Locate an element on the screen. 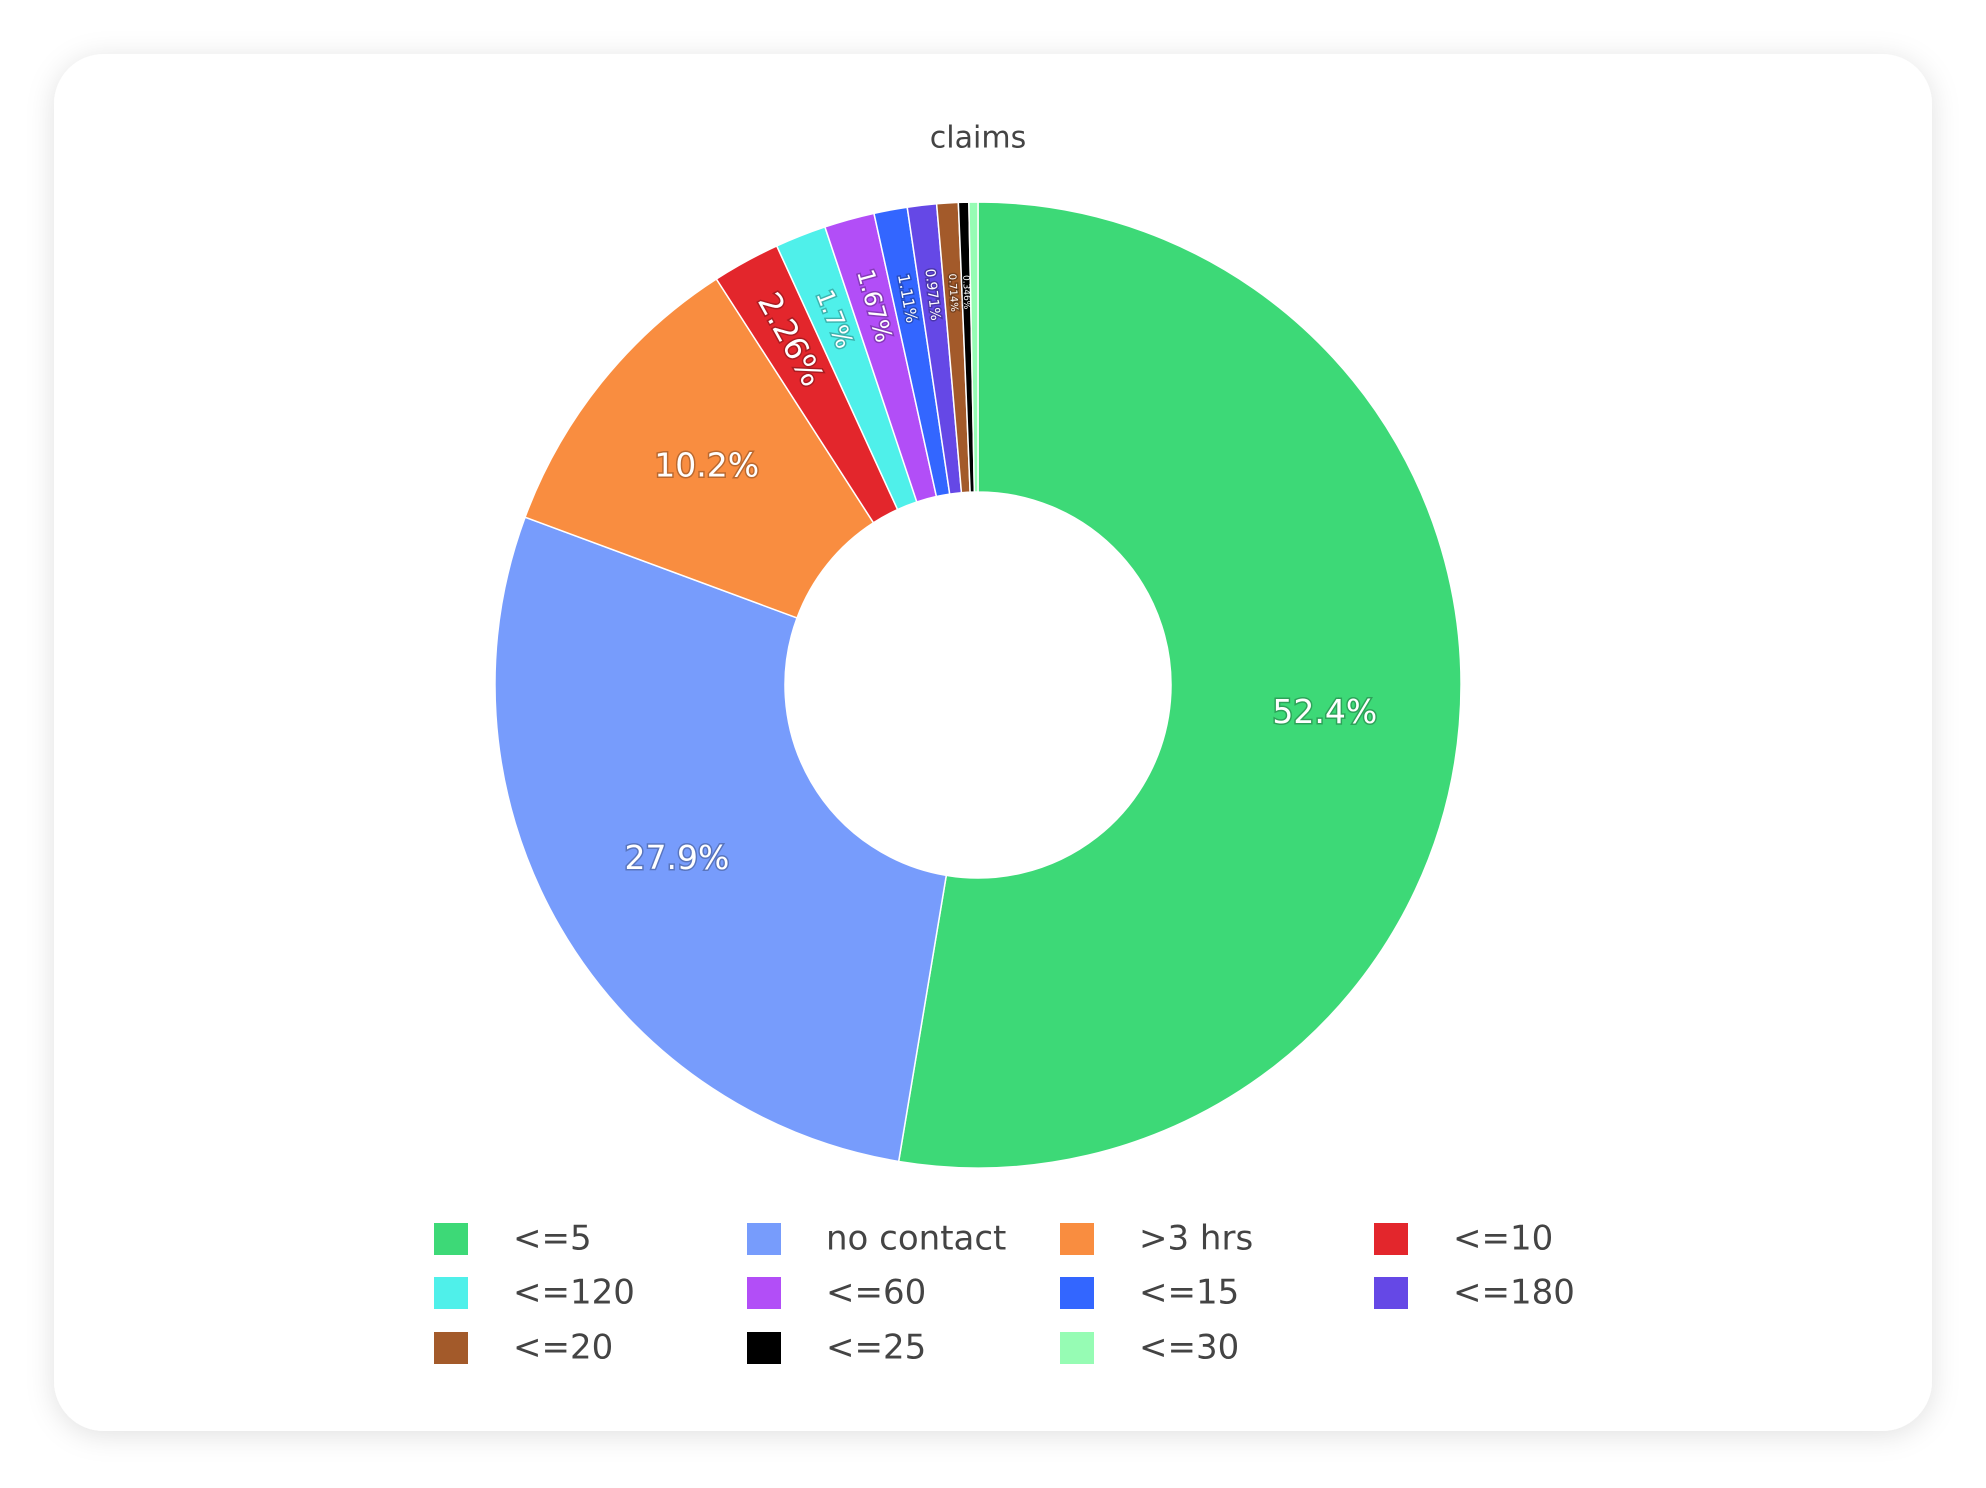  legend-label: no contact is located at coordinates (916, 1239).